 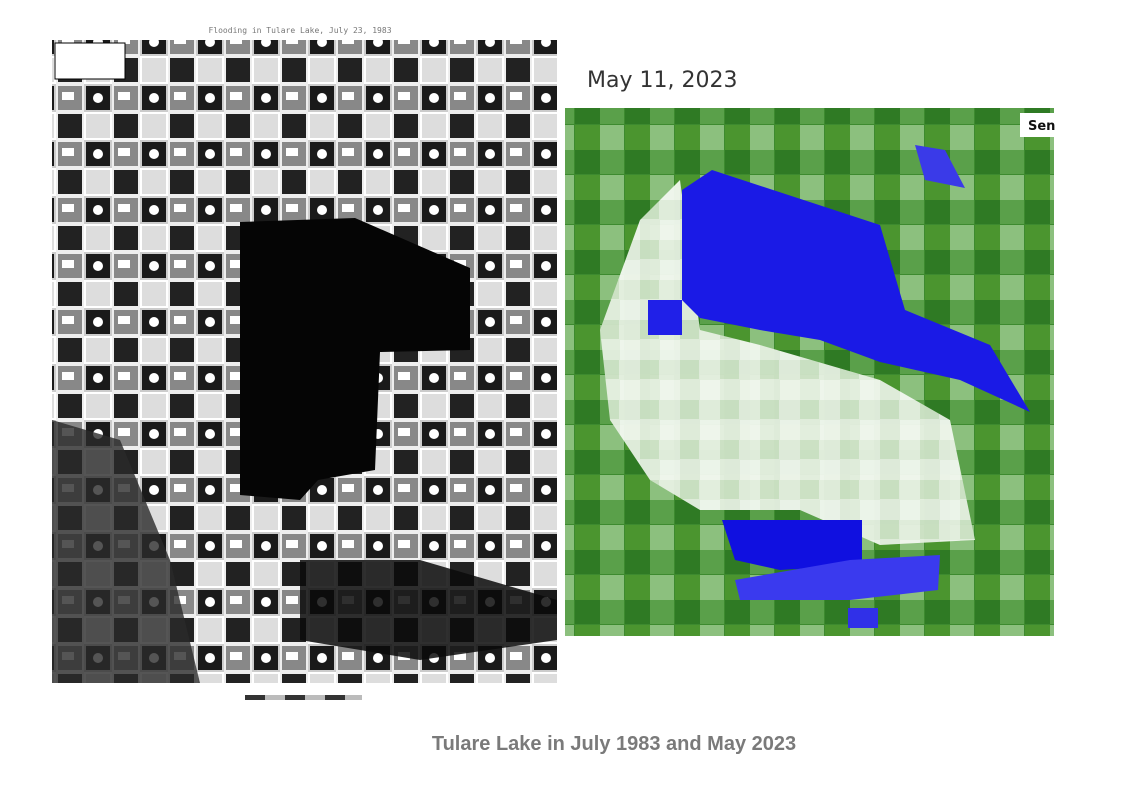 I want to click on scale-bar, so click(x=303, y=697).